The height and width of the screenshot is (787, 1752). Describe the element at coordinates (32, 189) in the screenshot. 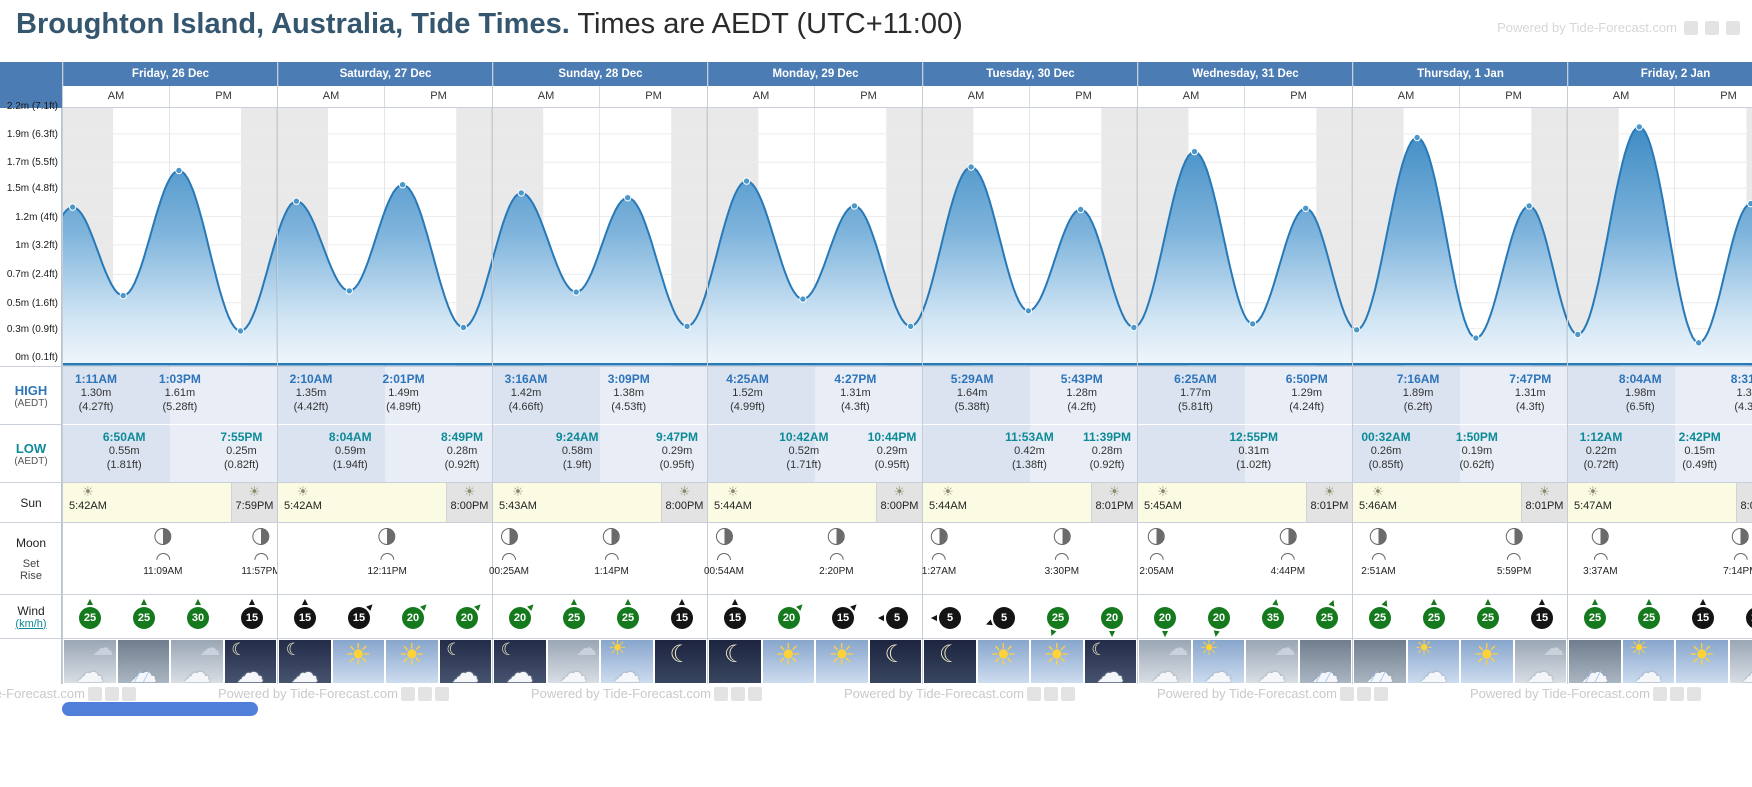

I see `y-axis-label: 1.5m (4.8ft)` at that location.